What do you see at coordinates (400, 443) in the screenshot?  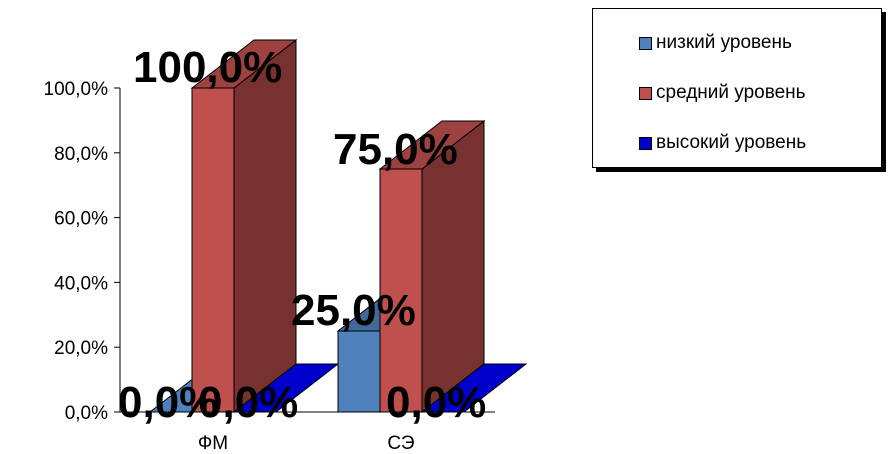 I see `x-category-label: СЭ` at bounding box center [400, 443].